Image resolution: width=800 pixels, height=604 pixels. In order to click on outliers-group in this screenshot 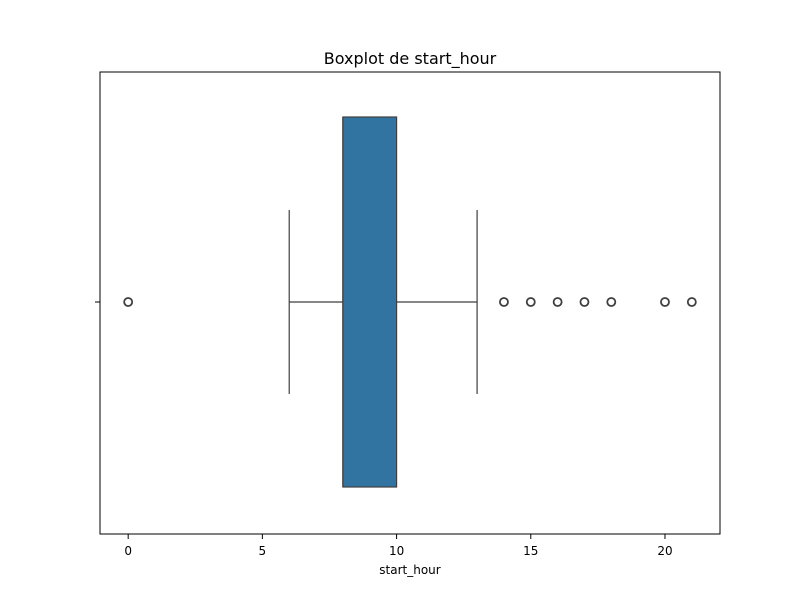, I will do `click(410, 302)`.